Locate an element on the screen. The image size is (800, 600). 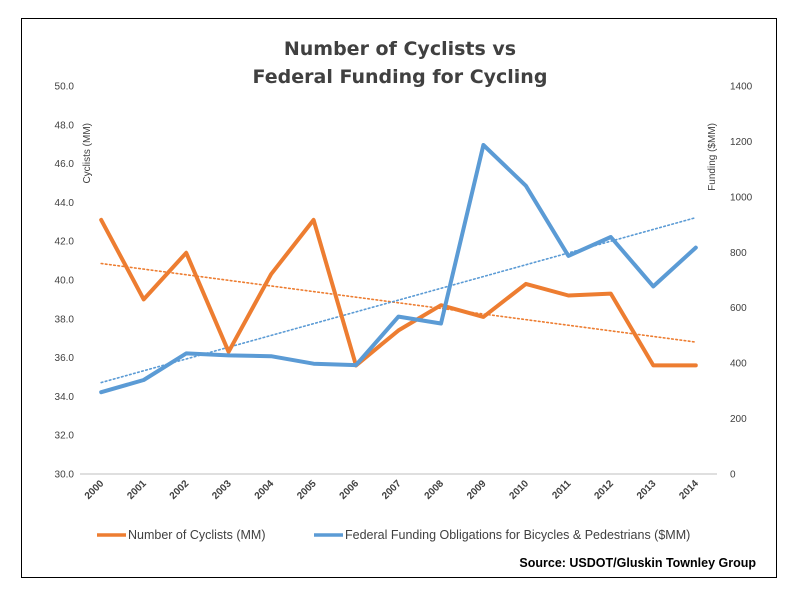
left-tick-label: 42.0 is located at coordinates (65, 242).